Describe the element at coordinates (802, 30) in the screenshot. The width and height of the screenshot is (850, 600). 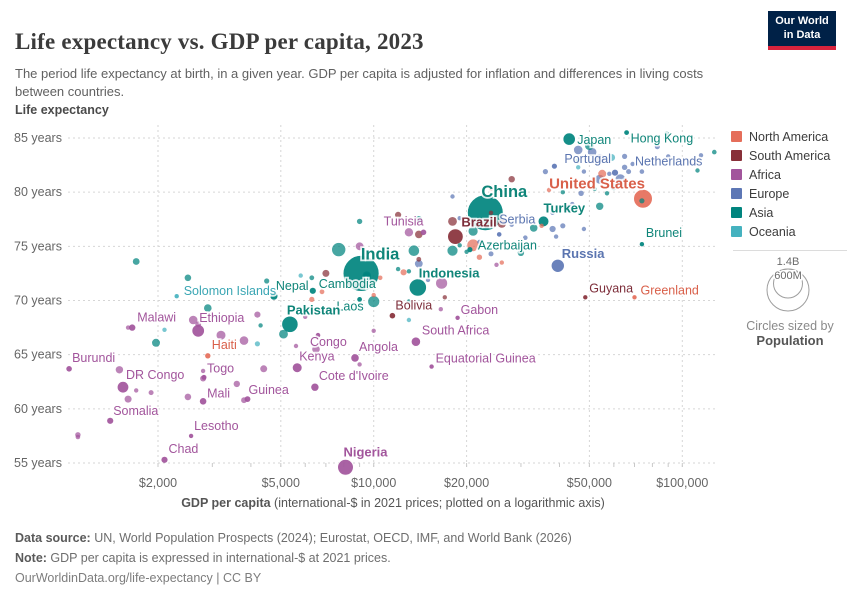
I see `owid-logo: Our World in Data` at that location.